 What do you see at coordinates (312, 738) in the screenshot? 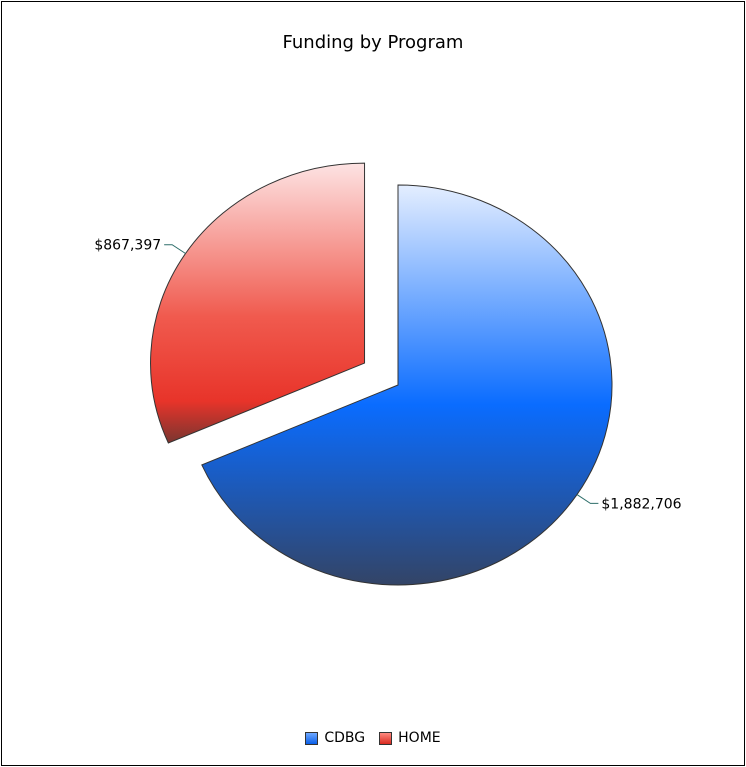
I see `legend-swatch-cdbg` at bounding box center [312, 738].